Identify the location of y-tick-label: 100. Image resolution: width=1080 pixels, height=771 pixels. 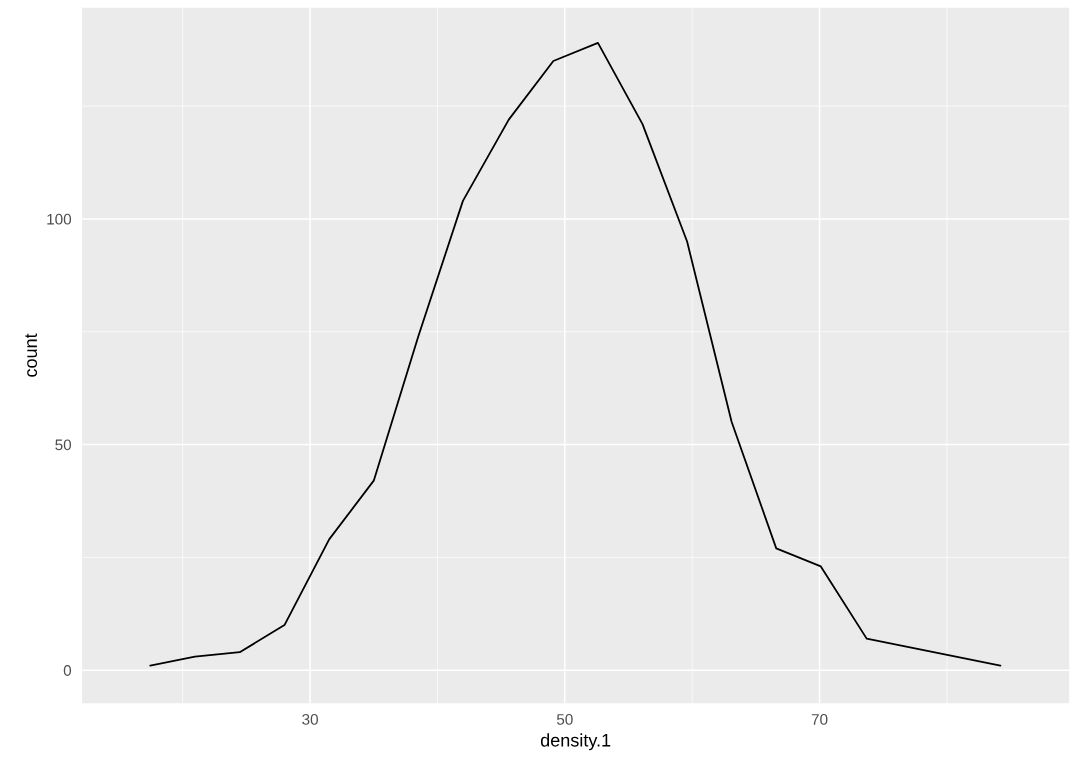
(59, 219).